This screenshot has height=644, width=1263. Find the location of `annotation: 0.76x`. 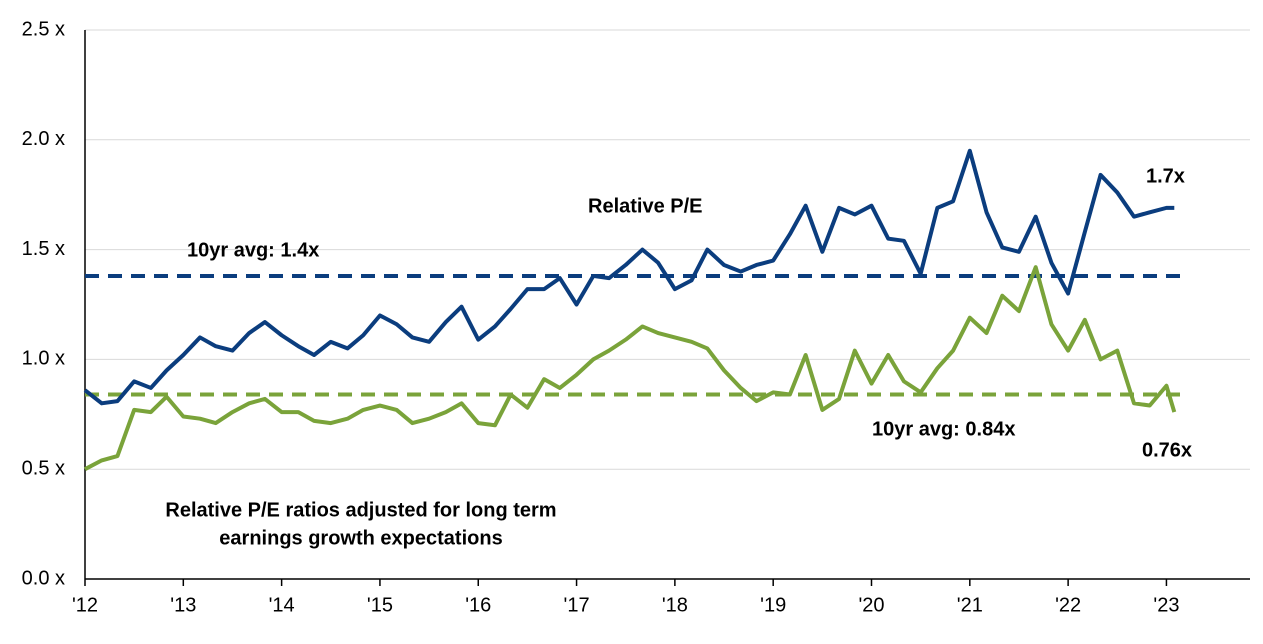

annotation: 0.76x is located at coordinates (1167, 450).